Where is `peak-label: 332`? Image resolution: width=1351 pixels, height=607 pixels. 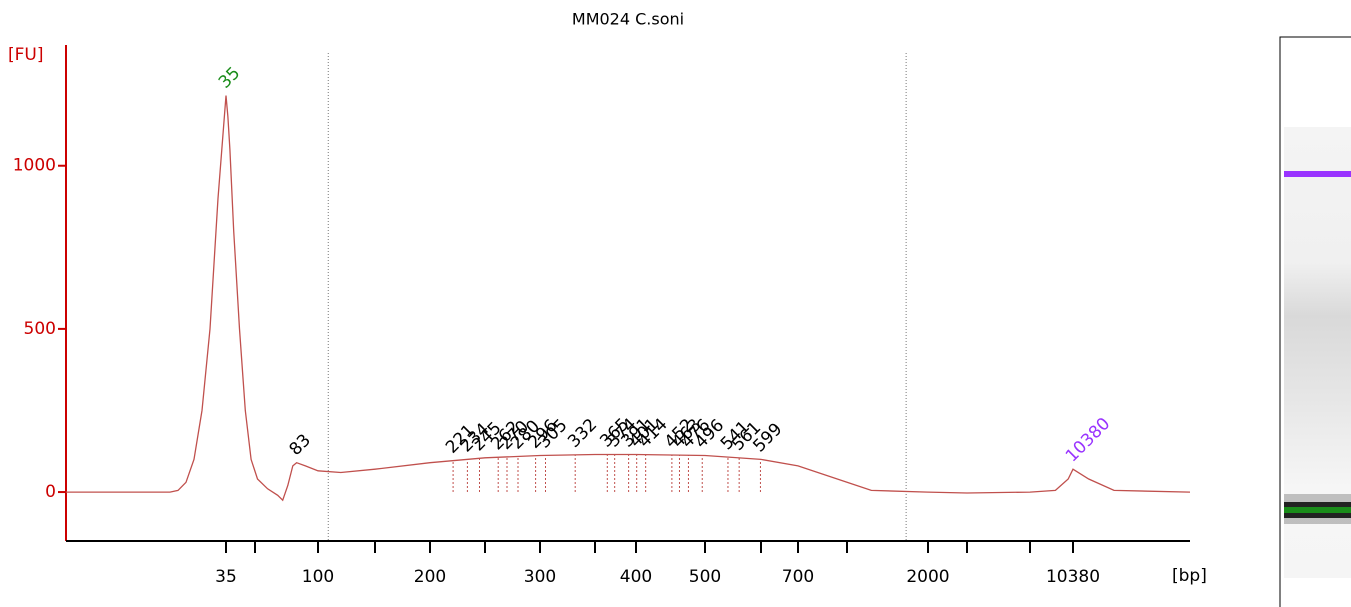
peak-label: 332 is located at coordinates (582, 433).